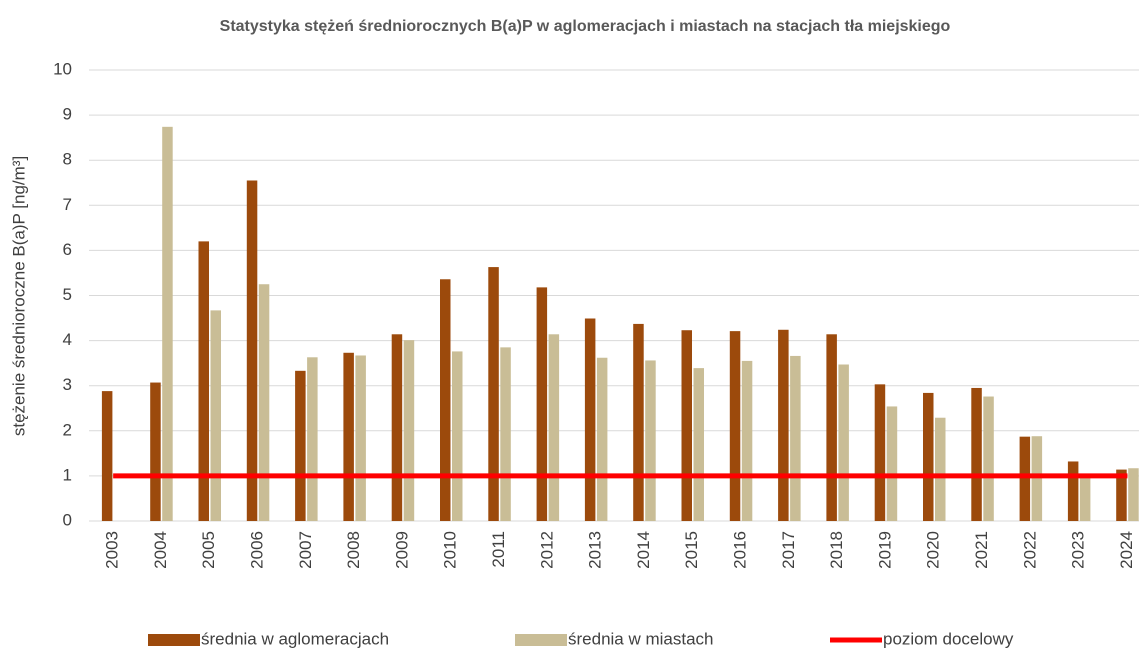  I want to click on y-tick-label: 0, so click(67, 519).